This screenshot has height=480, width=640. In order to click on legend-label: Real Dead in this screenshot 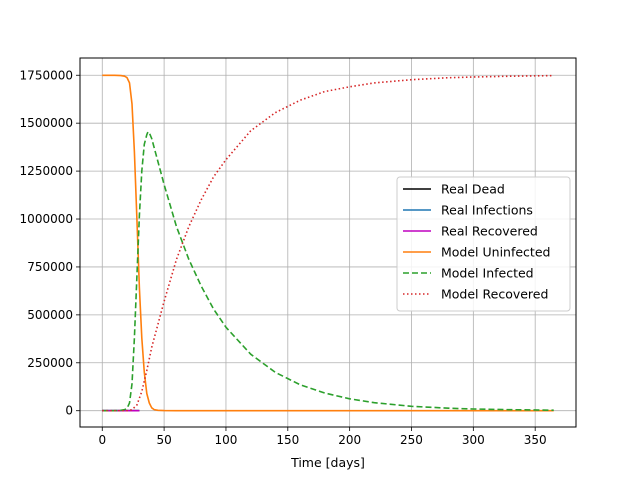, I will do `click(473, 189)`.